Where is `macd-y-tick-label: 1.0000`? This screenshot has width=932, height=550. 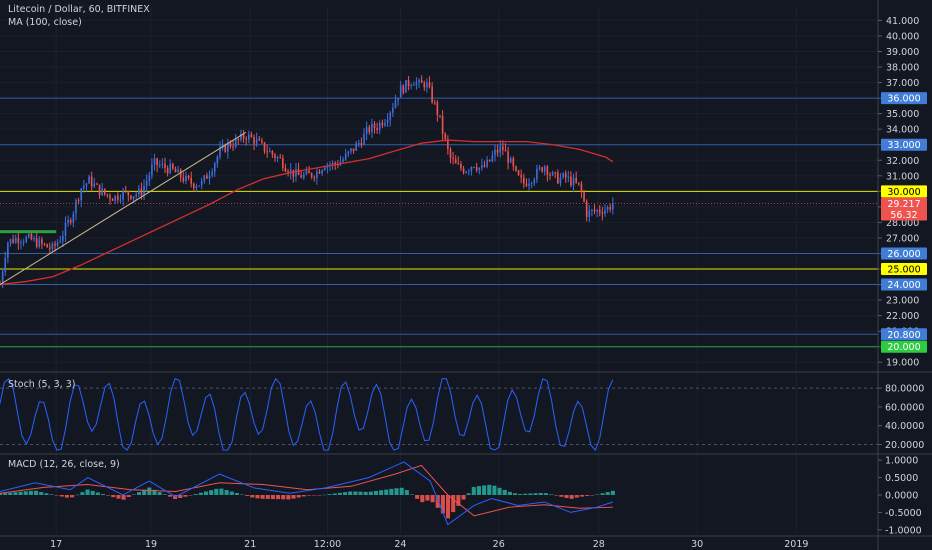 macd-y-tick-label: 1.0000 is located at coordinates (901, 461).